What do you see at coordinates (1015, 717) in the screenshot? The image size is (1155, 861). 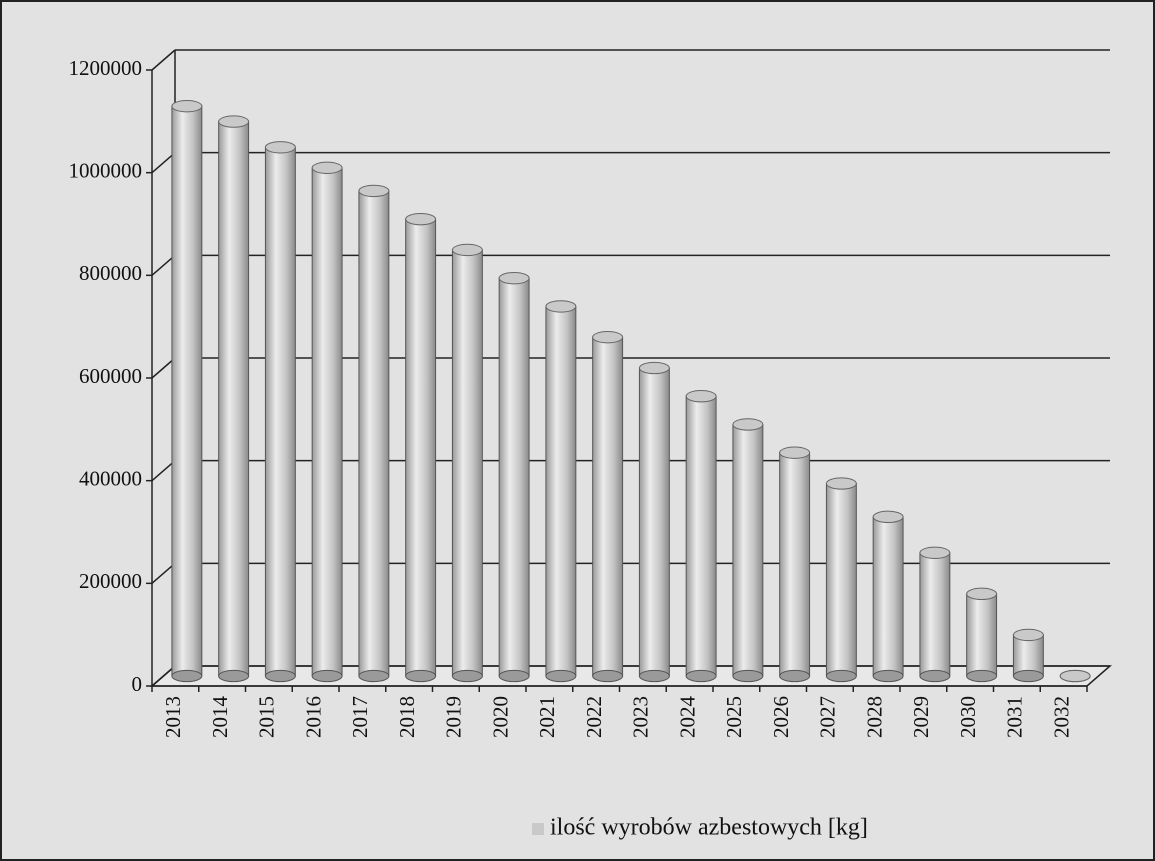 I see `x-tick-label: 2031` at bounding box center [1015, 717].